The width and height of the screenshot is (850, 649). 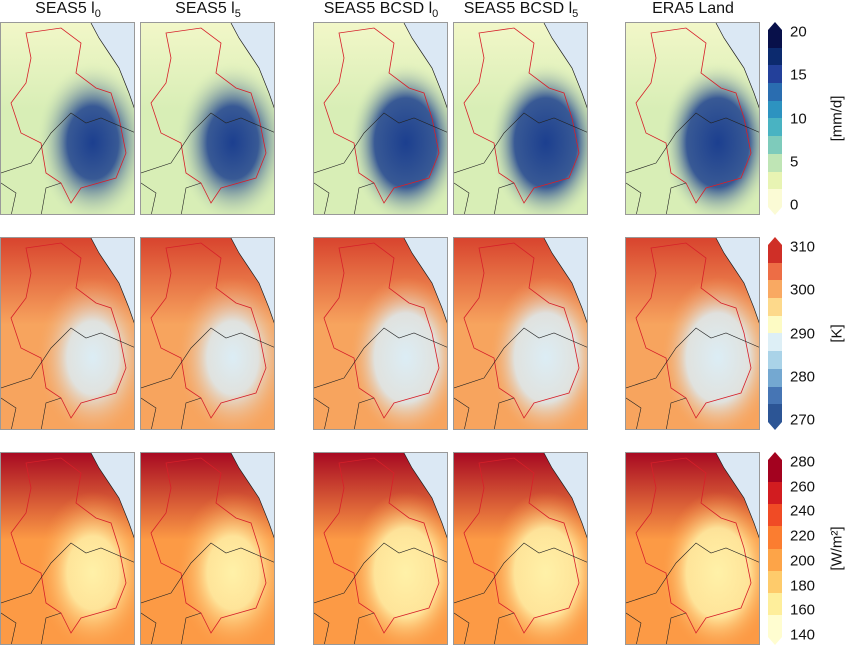 What do you see at coordinates (803, 333) in the screenshot?
I see `colorbar-tick-label: 290` at bounding box center [803, 333].